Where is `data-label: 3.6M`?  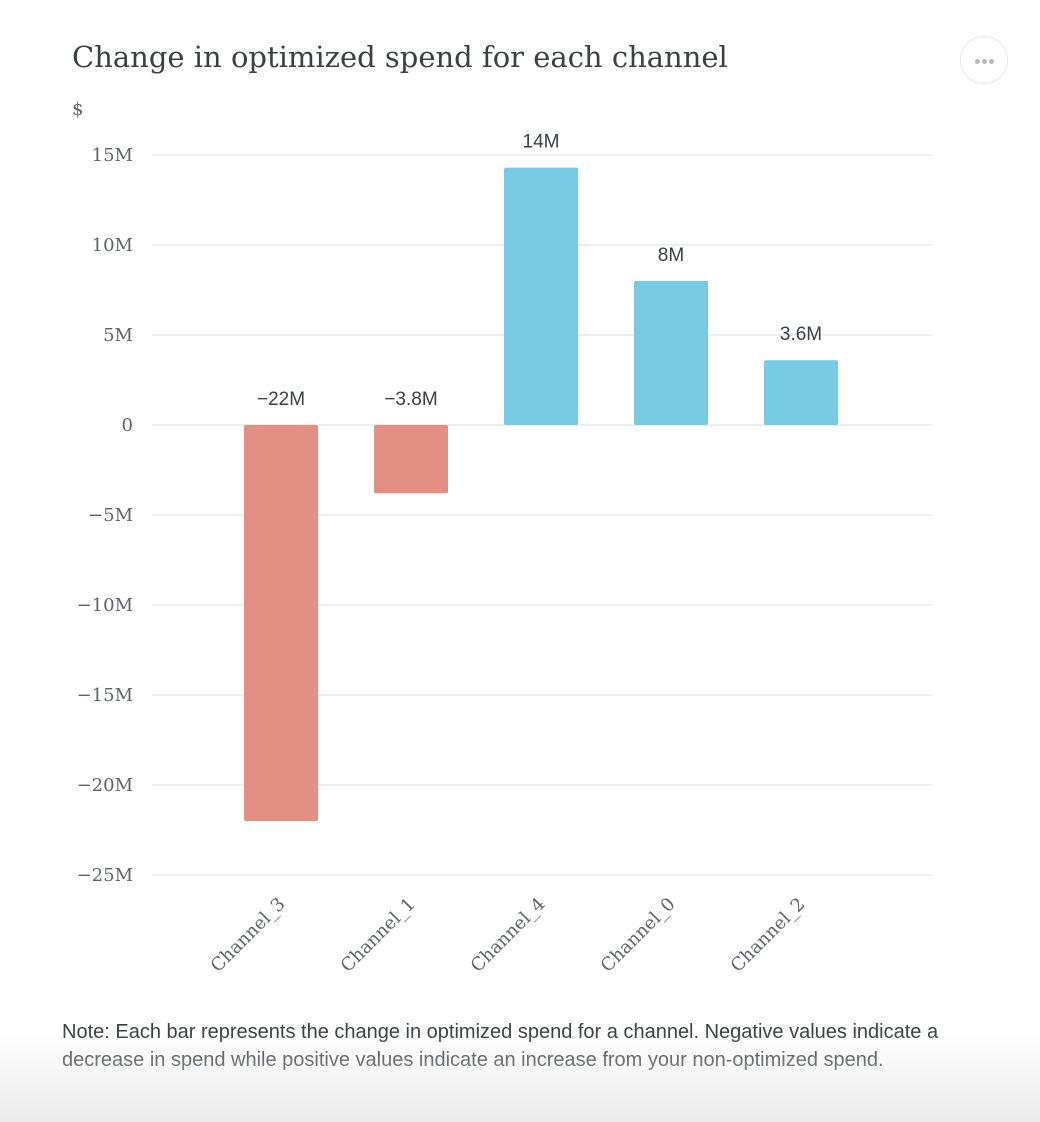 data-label: 3.6M is located at coordinates (801, 334).